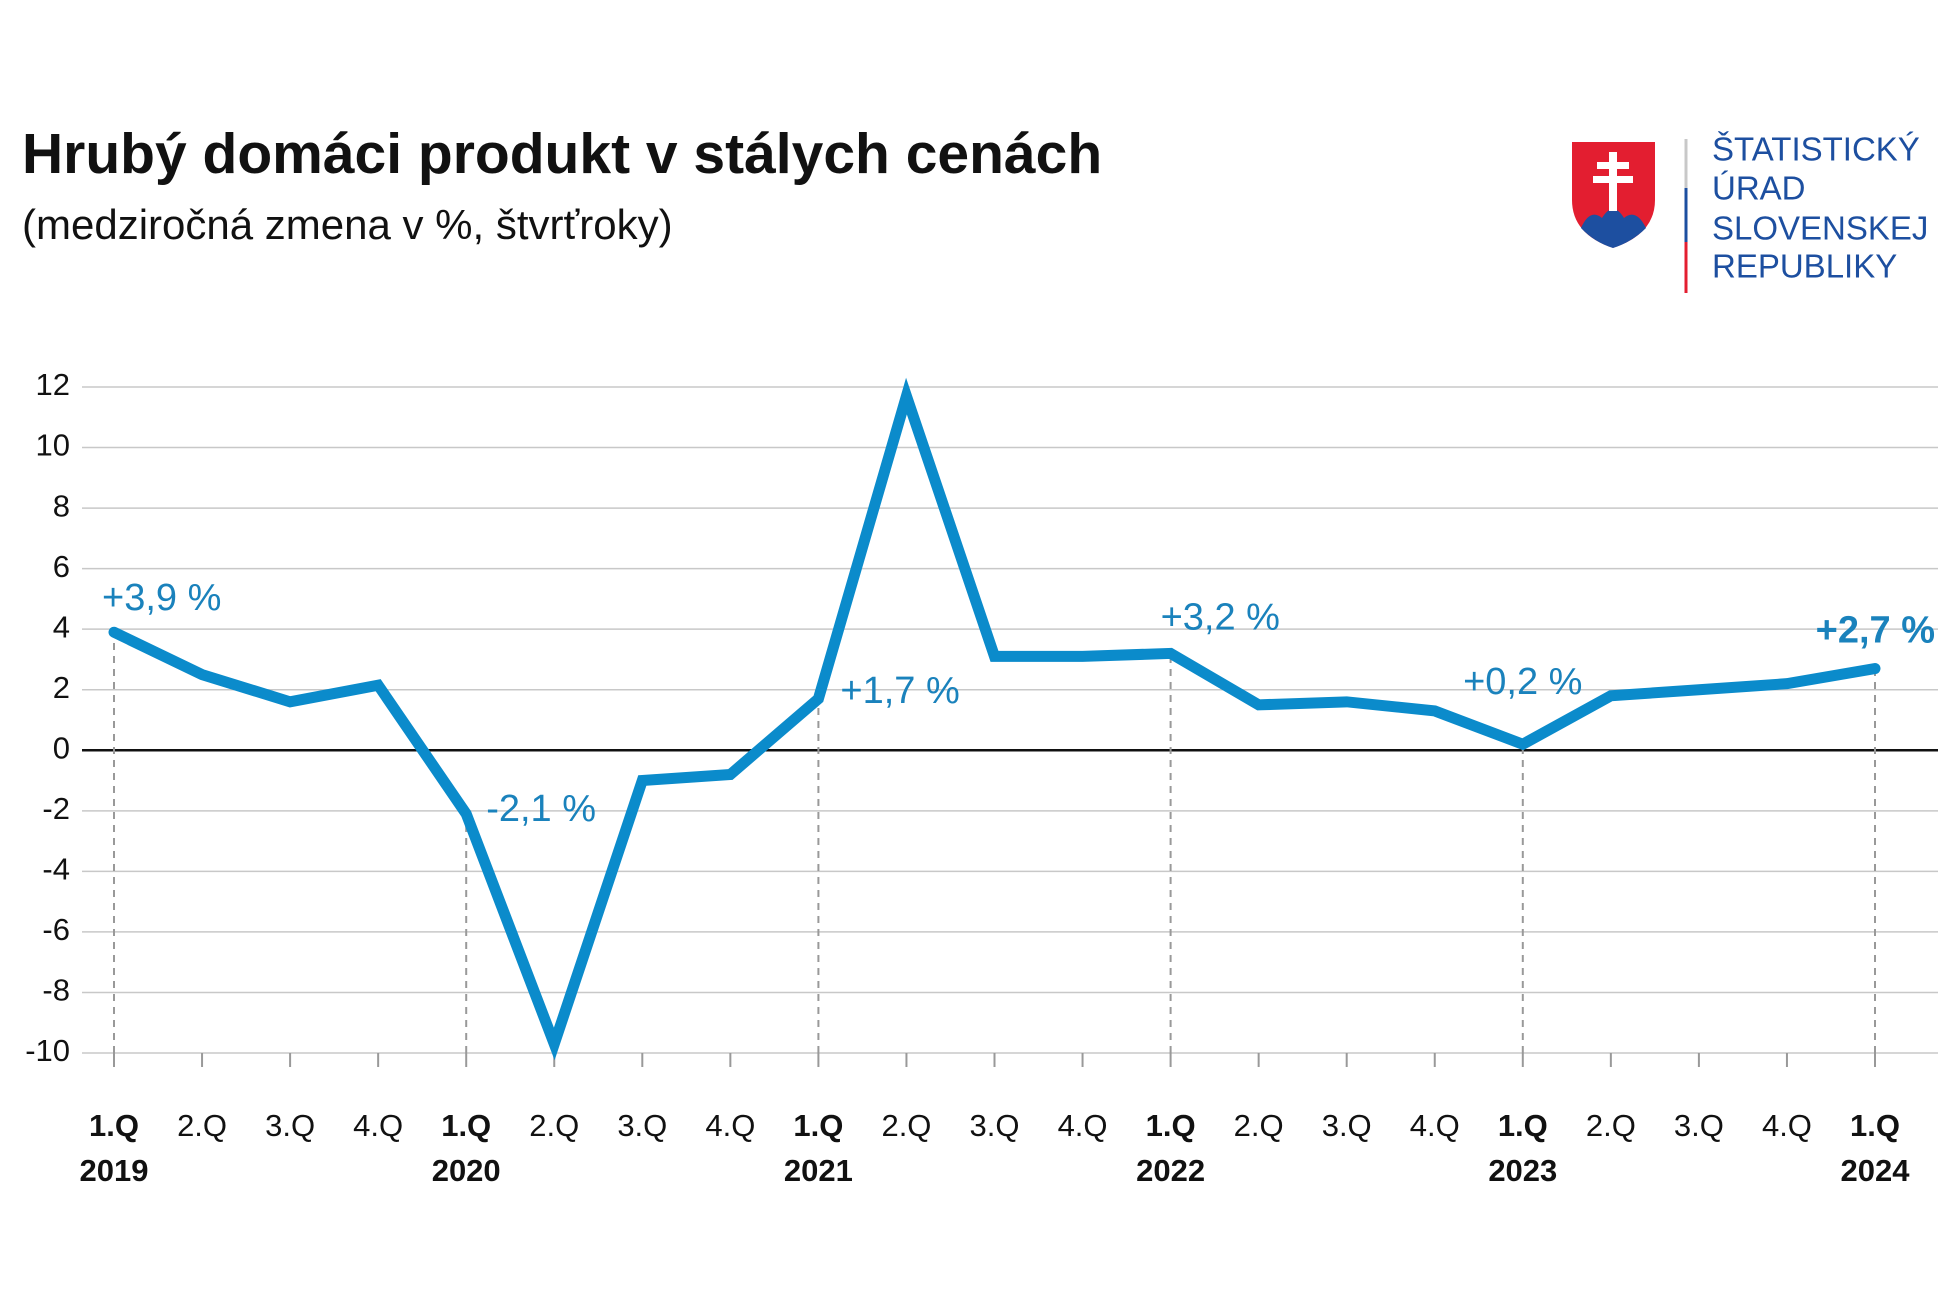 The width and height of the screenshot is (1959, 1306). Describe the element at coordinates (466, 1170) in the screenshot. I see `x-year-label: 2020` at that location.